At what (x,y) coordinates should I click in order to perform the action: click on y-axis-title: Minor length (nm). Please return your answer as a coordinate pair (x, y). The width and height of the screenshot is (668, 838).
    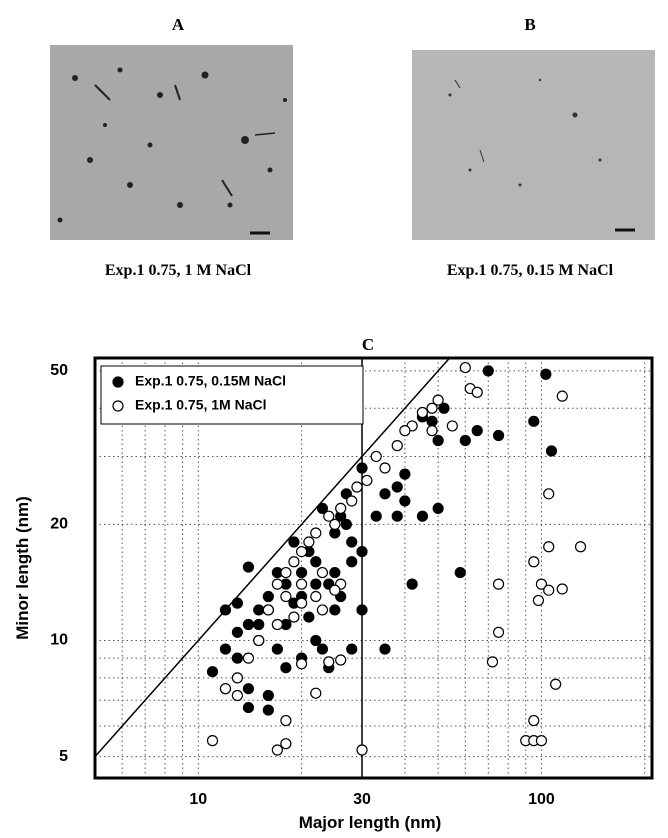
    Looking at the image, I should click on (22, 568).